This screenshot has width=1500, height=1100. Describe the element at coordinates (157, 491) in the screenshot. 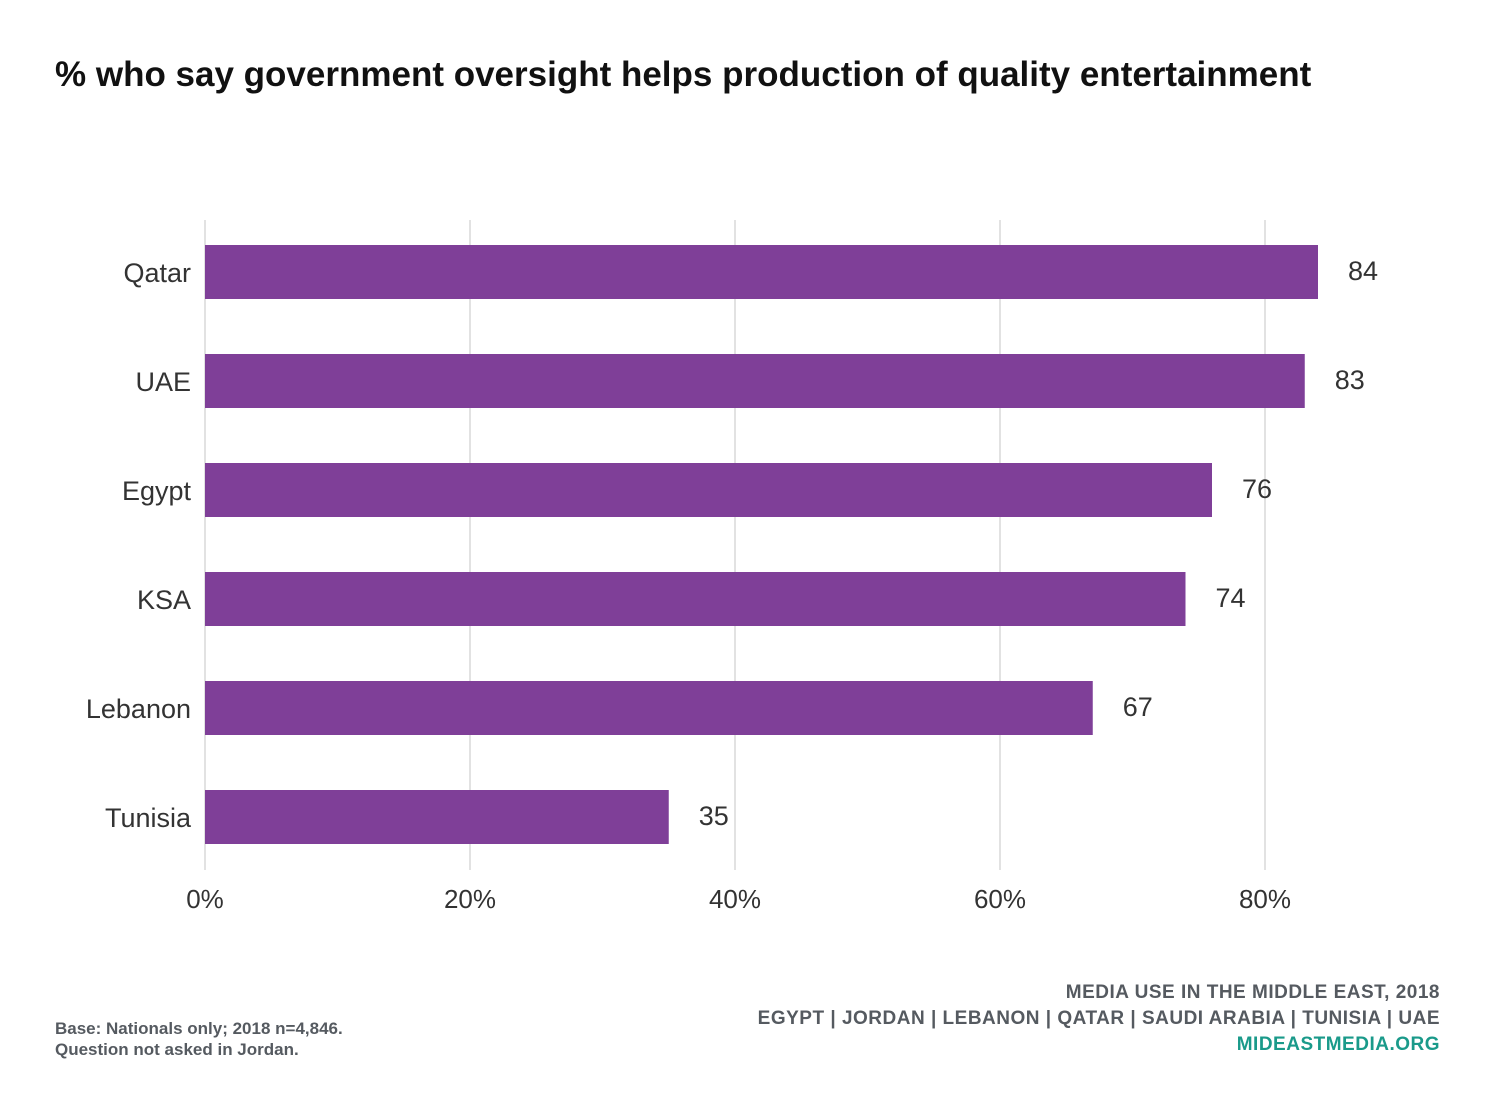

I see `category-label: Egypt` at that location.